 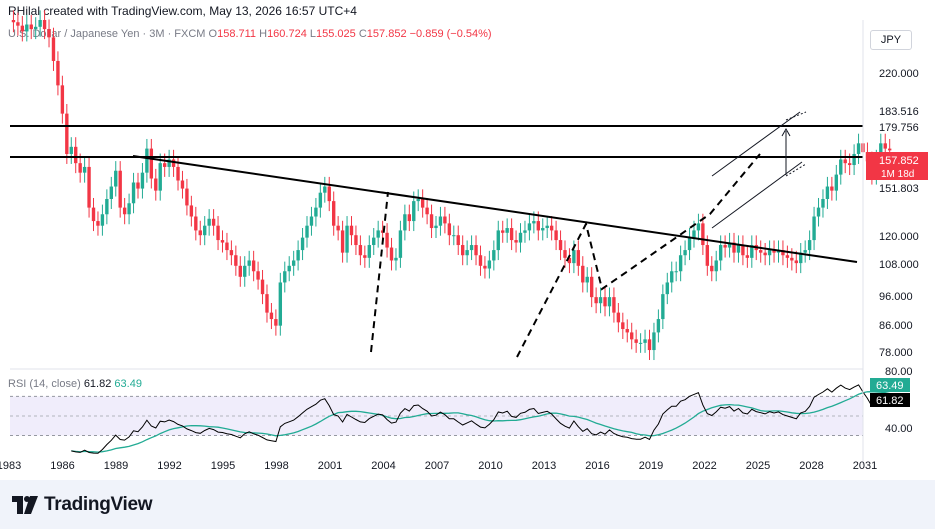 What do you see at coordinates (128, 384) in the screenshot?
I see `rsi-ma-value: 63.49` at bounding box center [128, 384].